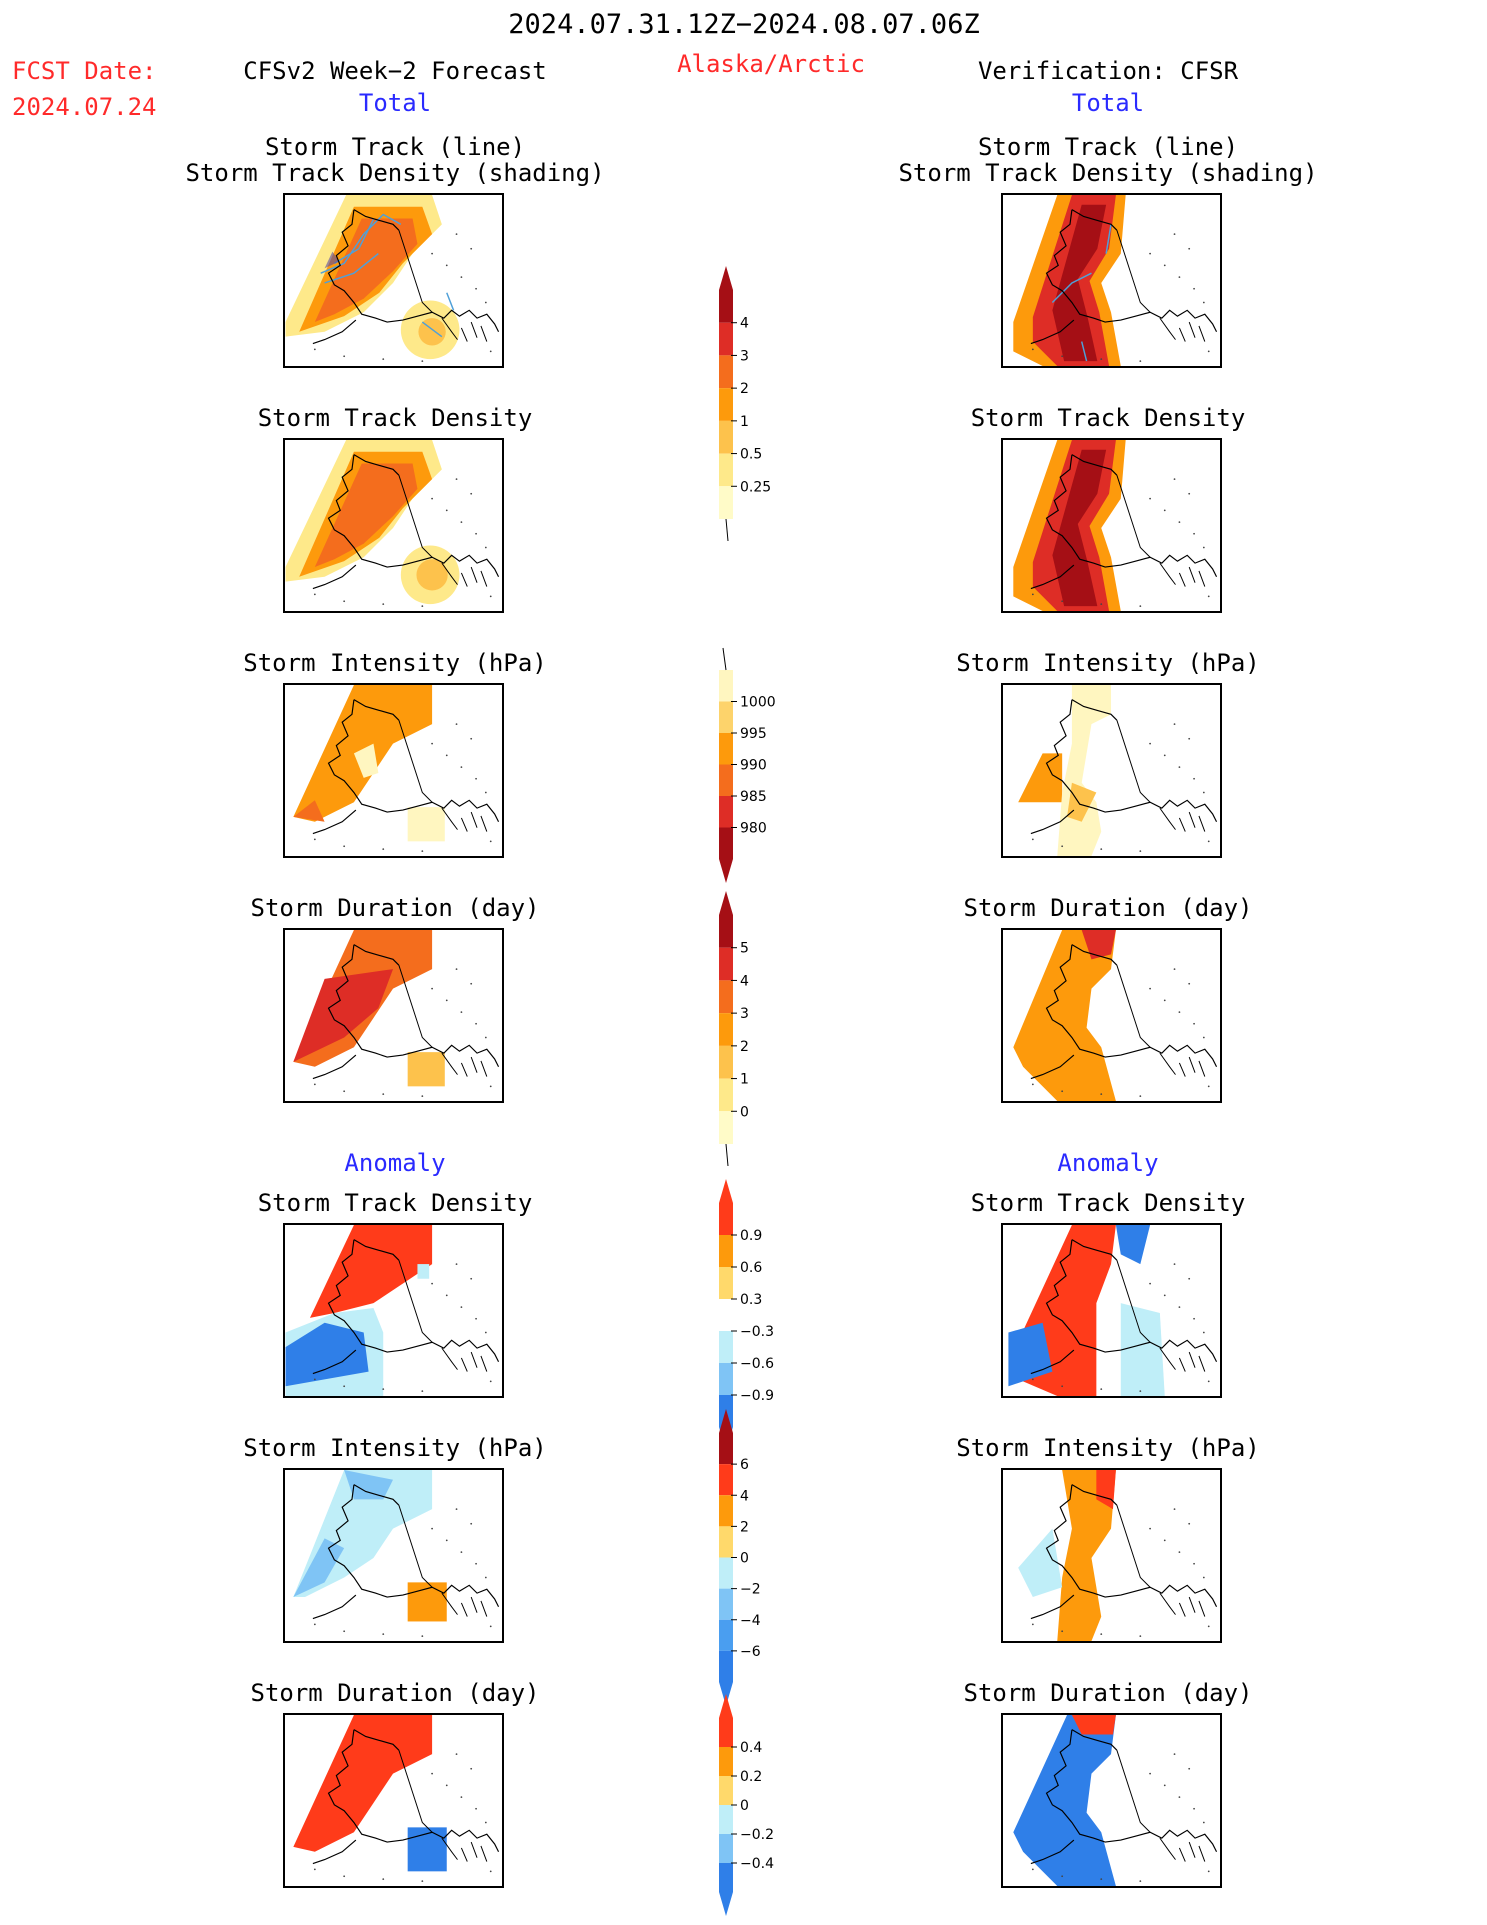 This screenshot has height=1925, width=1487. Describe the element at coordinates (734, 1029) in the screenshot. I see `colorbar-duration: 5 4 3 2 1 0` at that location.